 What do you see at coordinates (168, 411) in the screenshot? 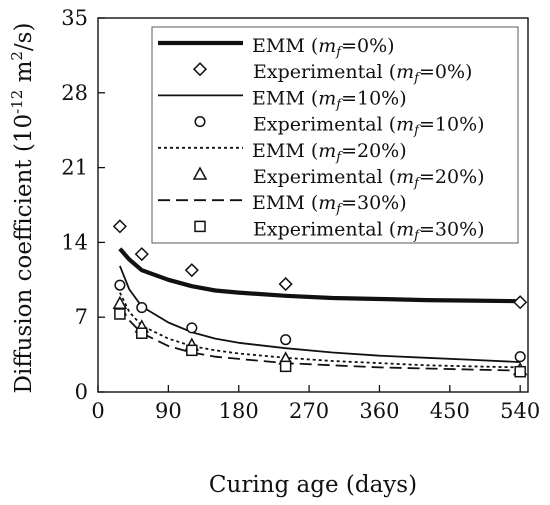
I see `x-tick-label: 90` at bounding box center [168, 411].